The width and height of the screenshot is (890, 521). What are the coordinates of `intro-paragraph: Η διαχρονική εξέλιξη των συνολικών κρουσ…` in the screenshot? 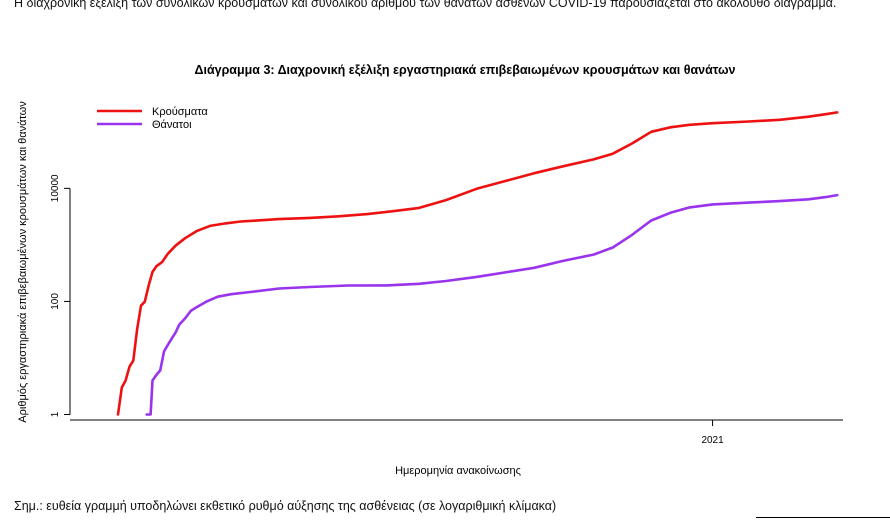 It's located at (425, 5).